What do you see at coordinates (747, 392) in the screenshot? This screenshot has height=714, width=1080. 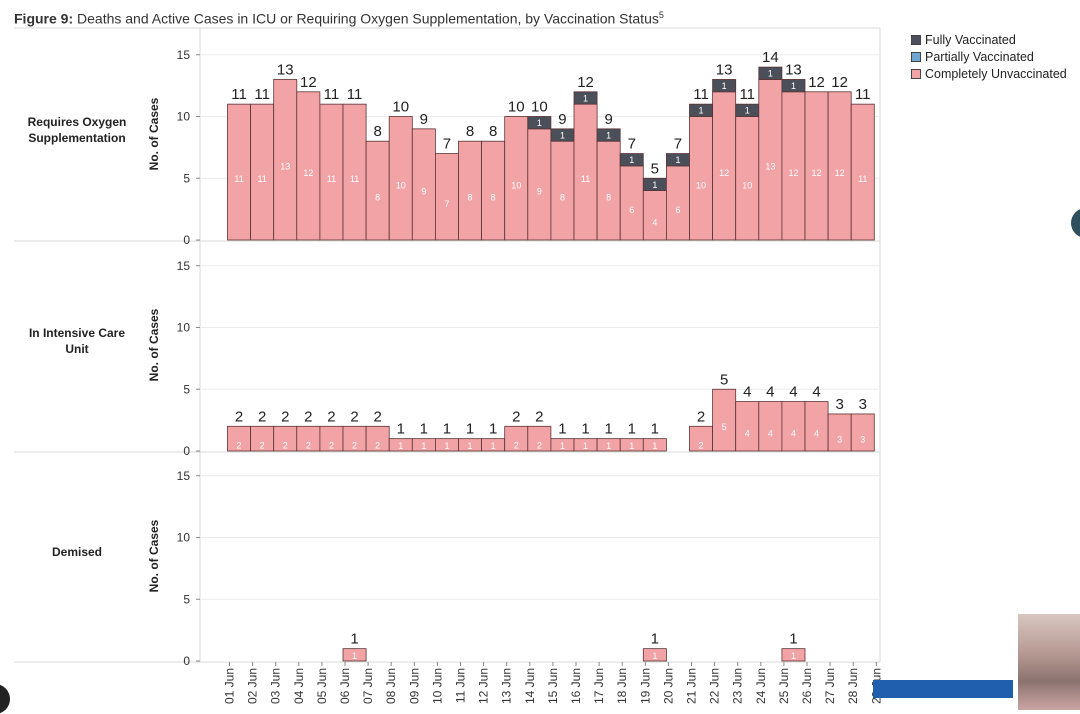 I see `bar-total-label: 4` at bounding box center [747, 392].